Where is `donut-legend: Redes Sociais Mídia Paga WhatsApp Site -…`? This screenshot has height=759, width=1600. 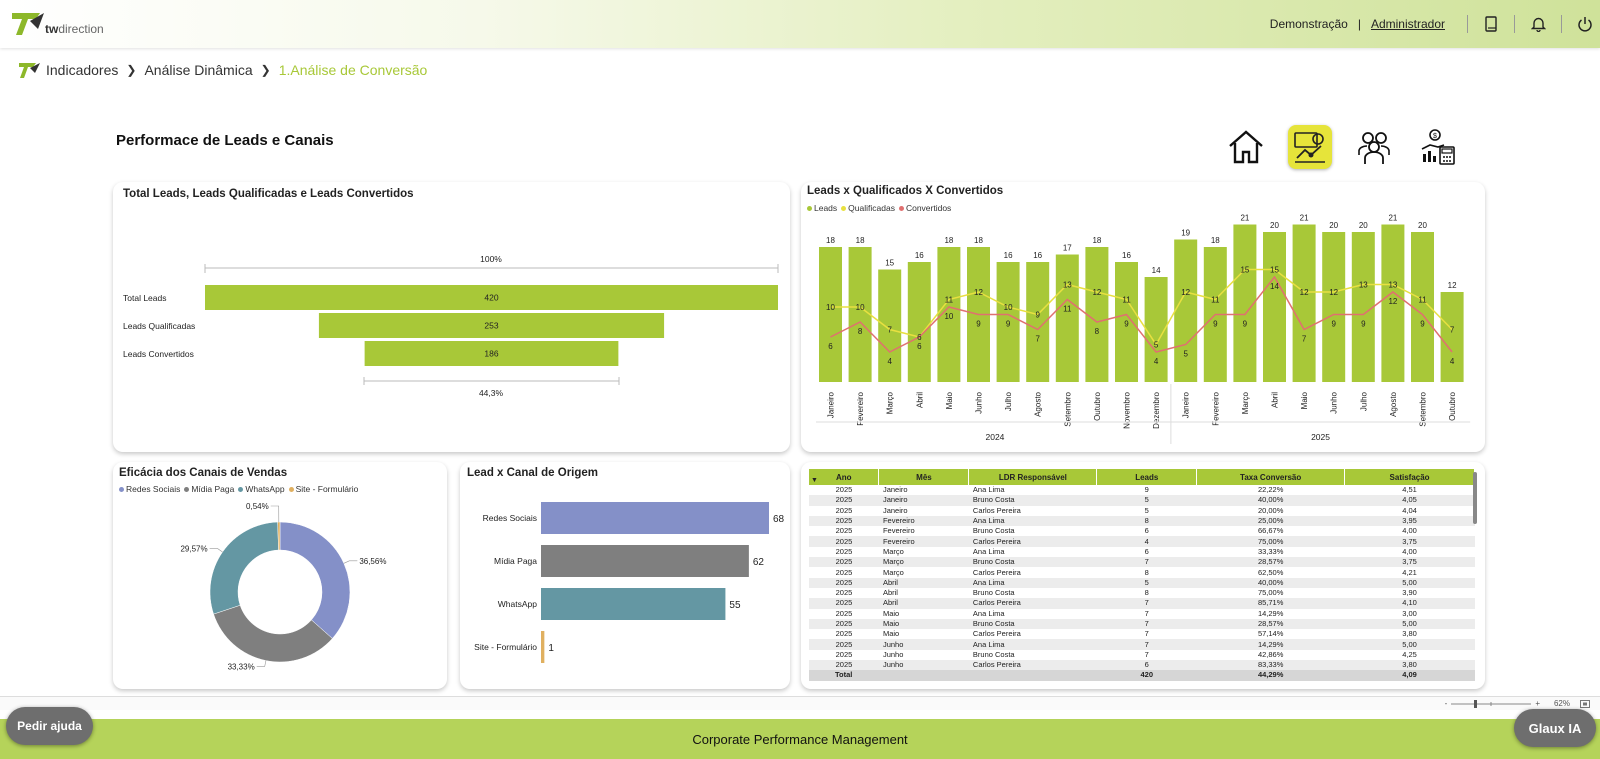 donut-legend: Redes Sociais Mídia Paga WhatsApp Site -… is located at coordinates (240, 489).